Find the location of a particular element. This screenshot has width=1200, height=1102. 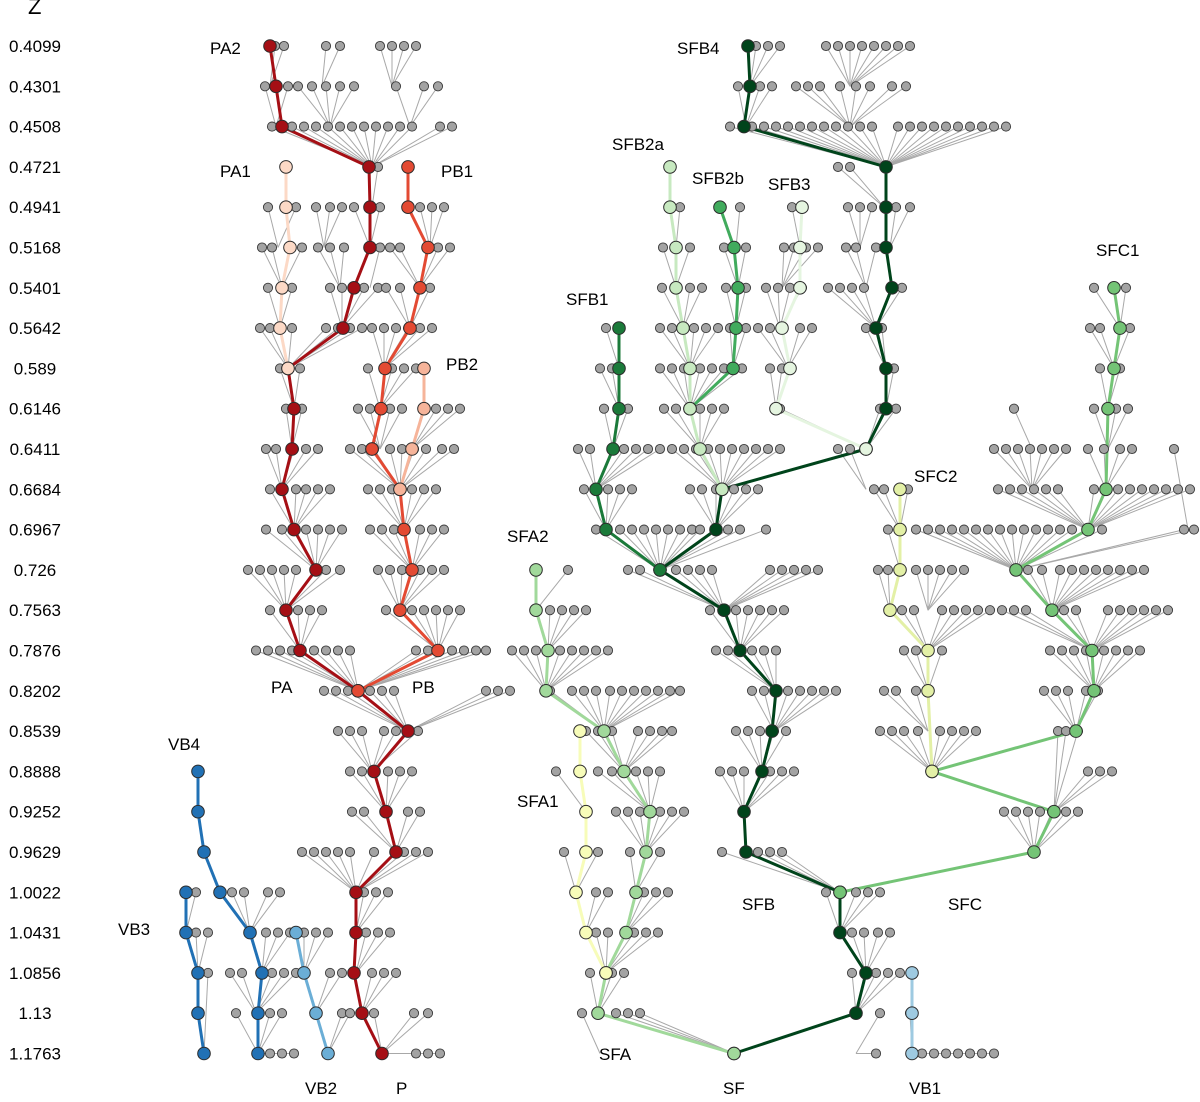

label-sfc1: SFC1 is located at coordinates (1117, 250).